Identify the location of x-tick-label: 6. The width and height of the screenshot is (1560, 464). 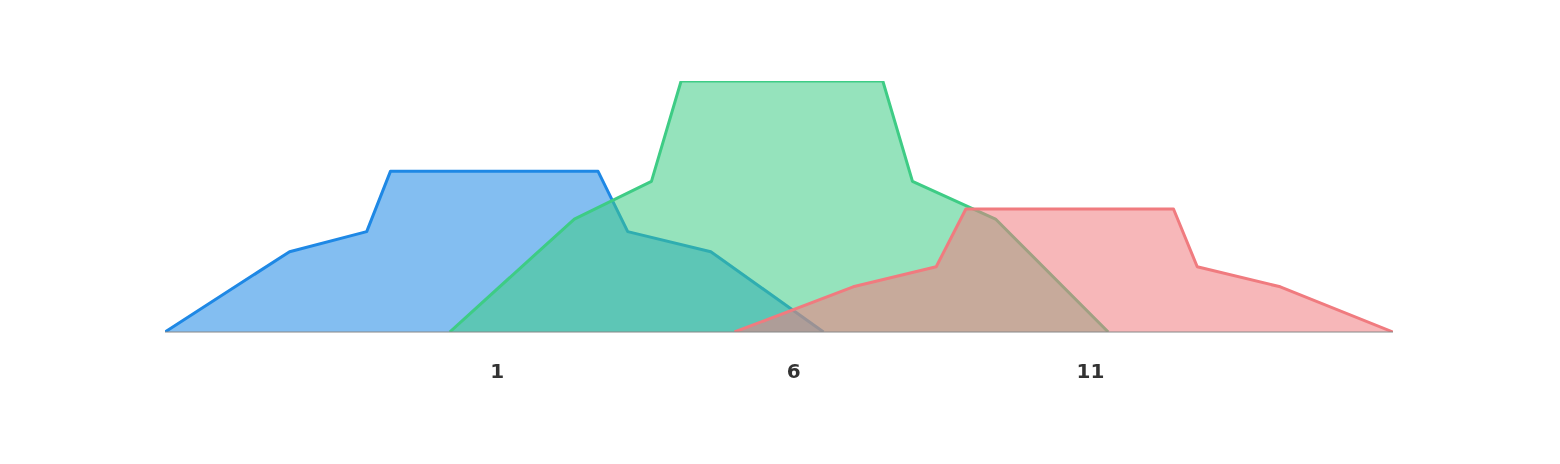
(793, 371).